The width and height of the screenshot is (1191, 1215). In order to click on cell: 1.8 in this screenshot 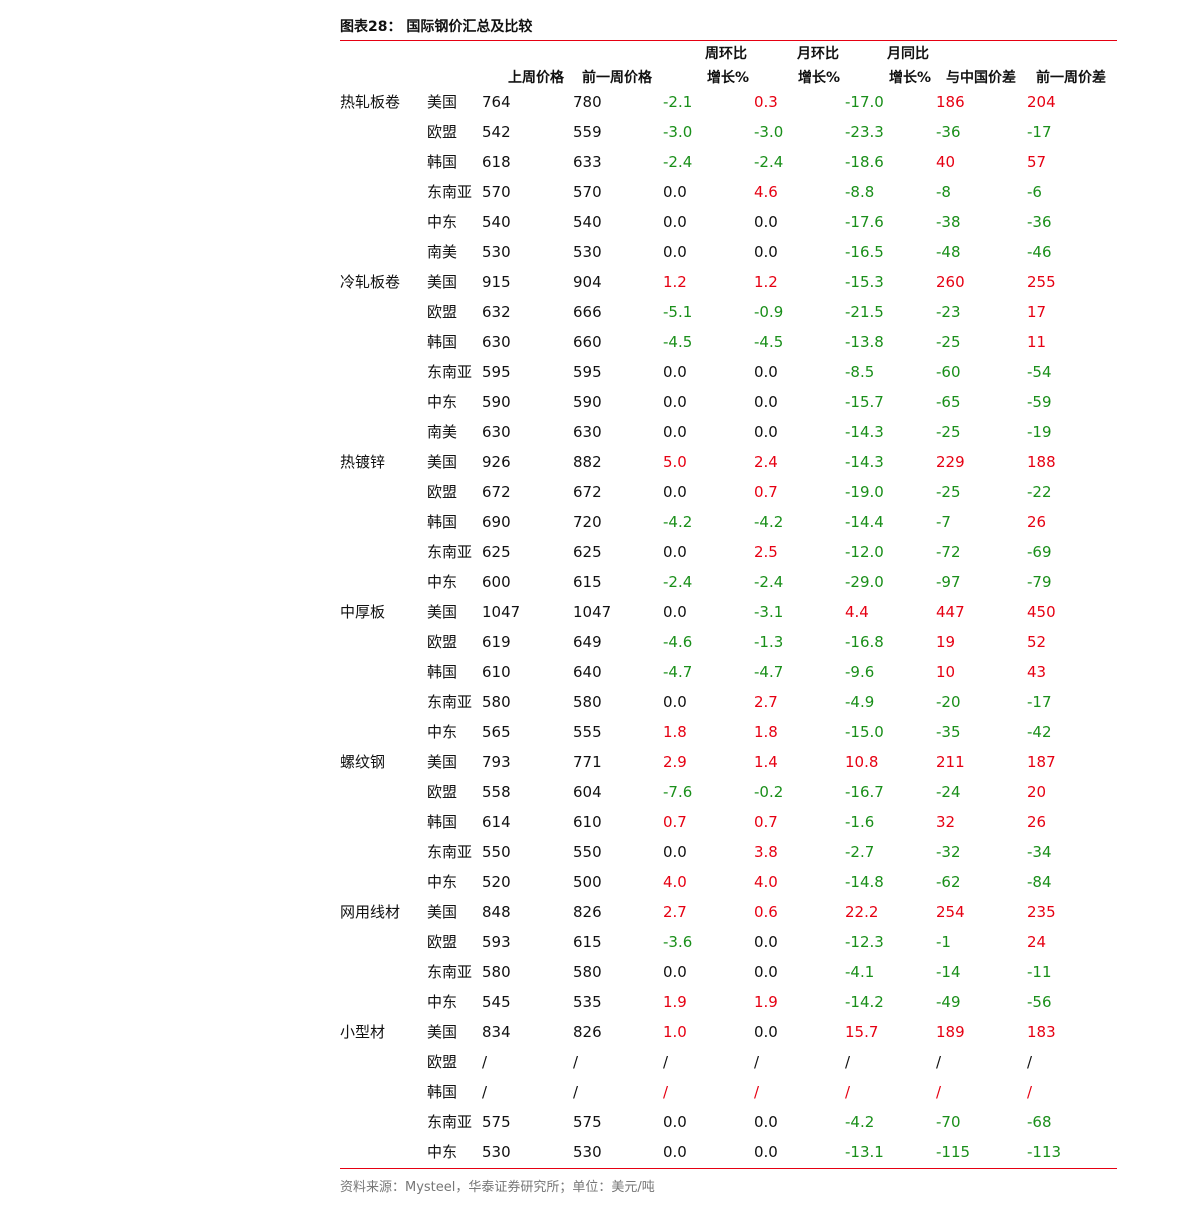, I will do `click(766, 732)`.